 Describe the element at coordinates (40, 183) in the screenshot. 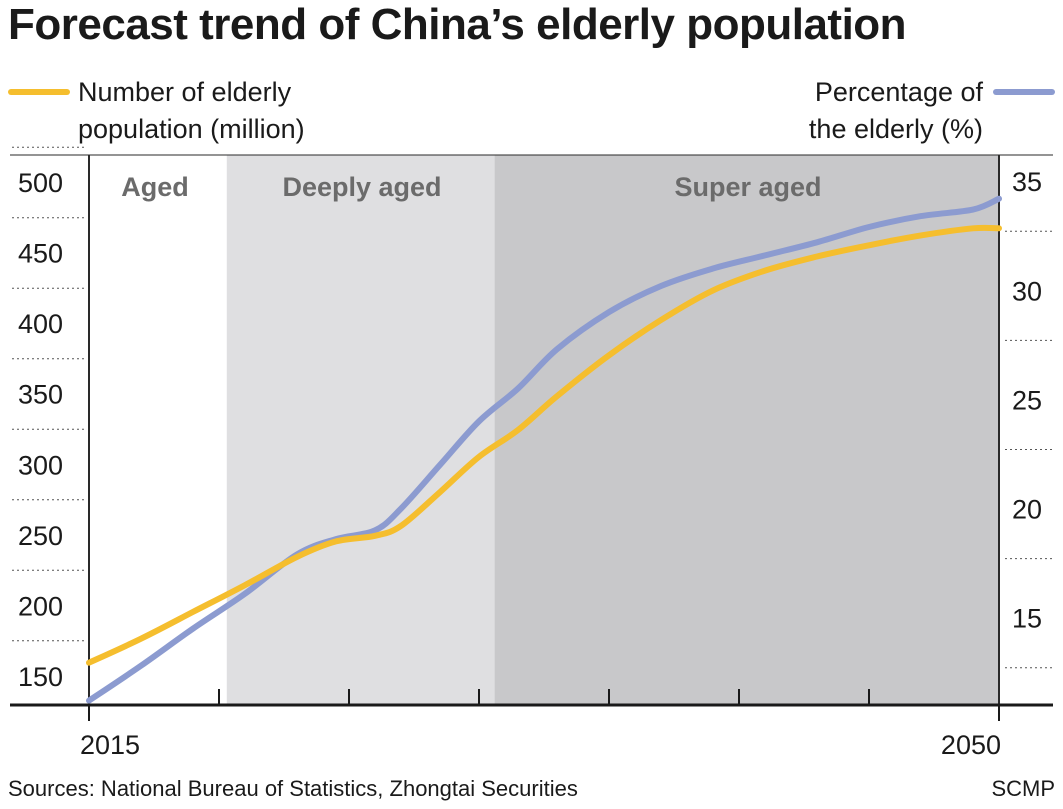

I see `left-tick-label-500: 500` at that location.